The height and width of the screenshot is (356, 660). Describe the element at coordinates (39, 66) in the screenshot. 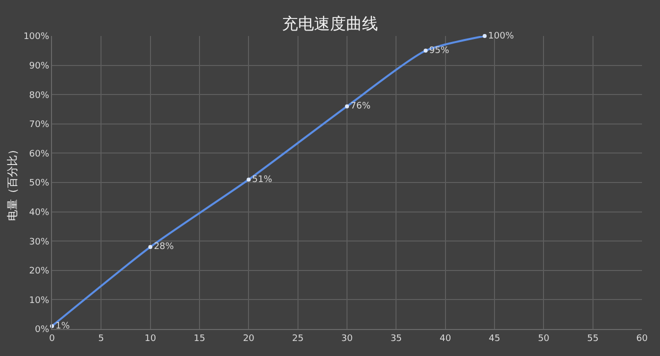

I see `y-tick-label: 90%` at that location.